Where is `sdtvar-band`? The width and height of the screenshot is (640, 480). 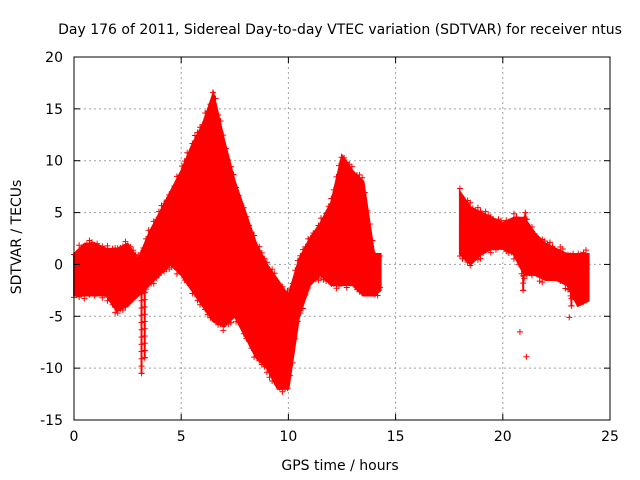
sdtvar-band is located at coordinates (524, 248).